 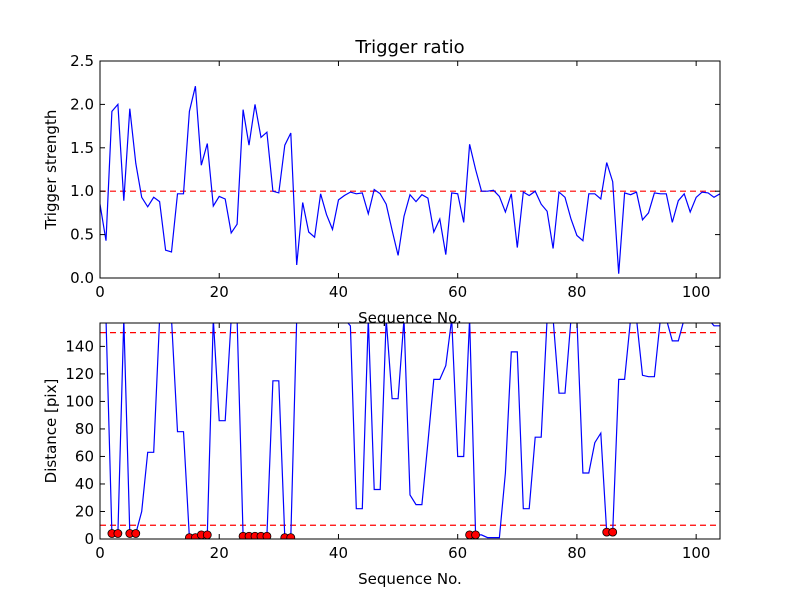 I want to click on y-tick-label: 2.5, so click(x=82, y=61).